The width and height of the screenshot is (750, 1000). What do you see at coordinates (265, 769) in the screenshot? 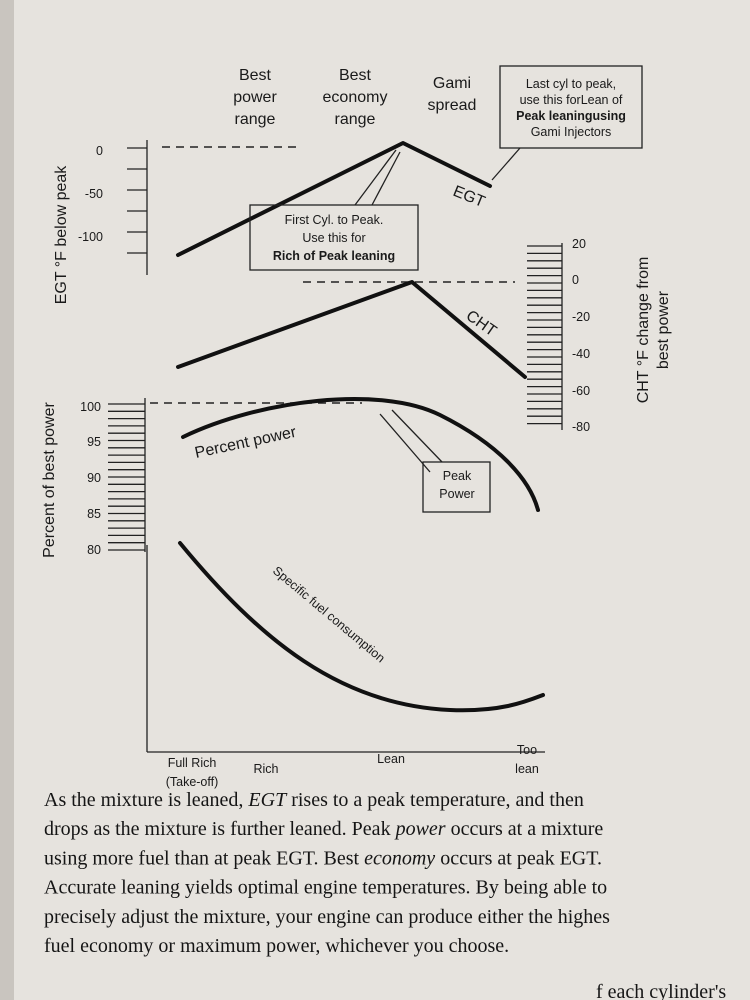
I see `x-label: Rich` at bounding box center [265, 769].